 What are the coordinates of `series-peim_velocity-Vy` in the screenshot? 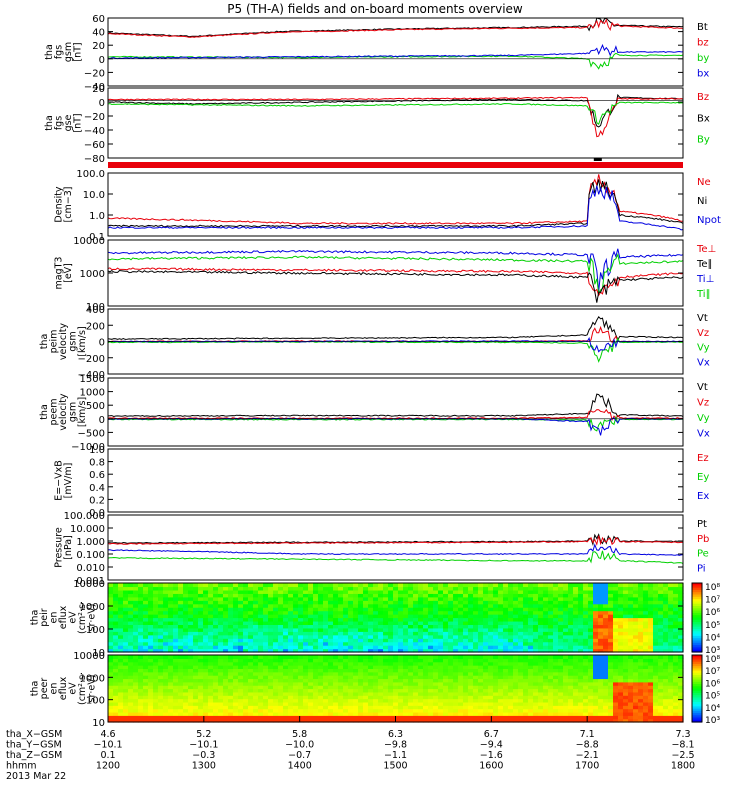 It's located at (395, 350).